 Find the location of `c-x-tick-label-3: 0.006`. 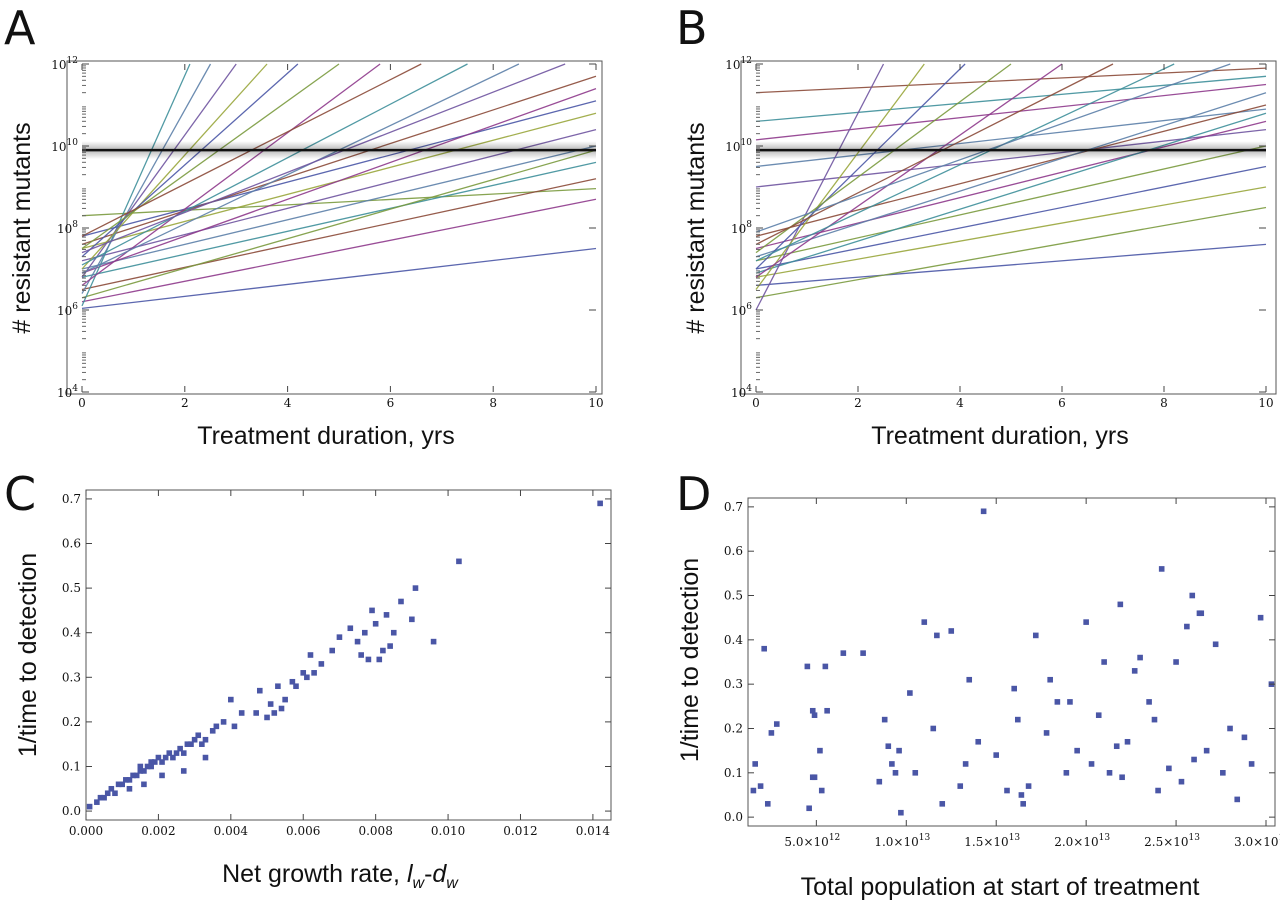

c-x-tick-label-3: 0.006 is located at coordinates (303, 831).